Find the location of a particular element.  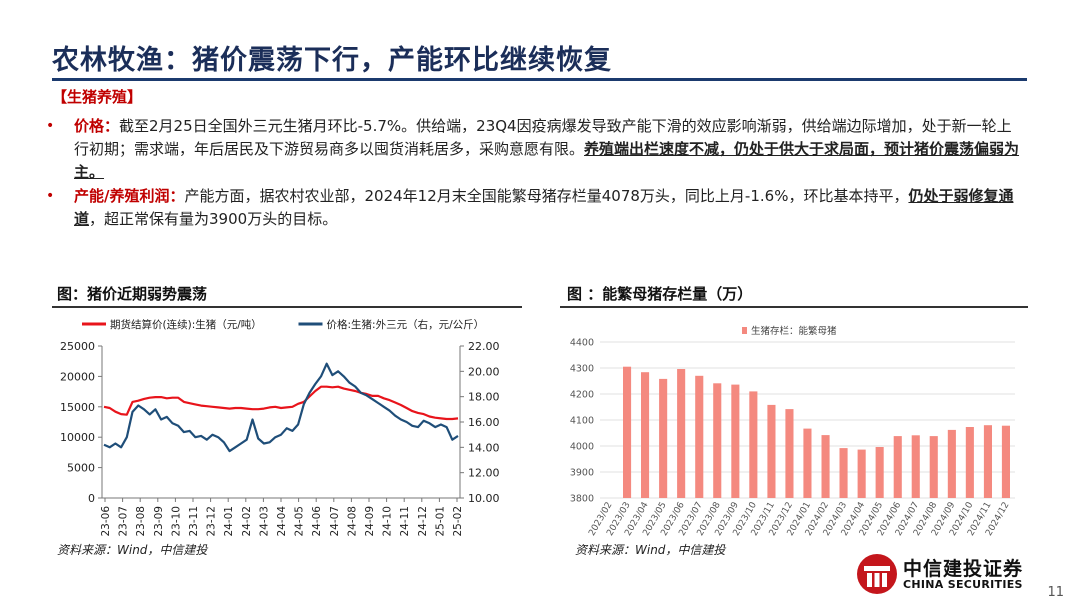

y-left-tick-label: 0 is located at coordinates (91, 498).